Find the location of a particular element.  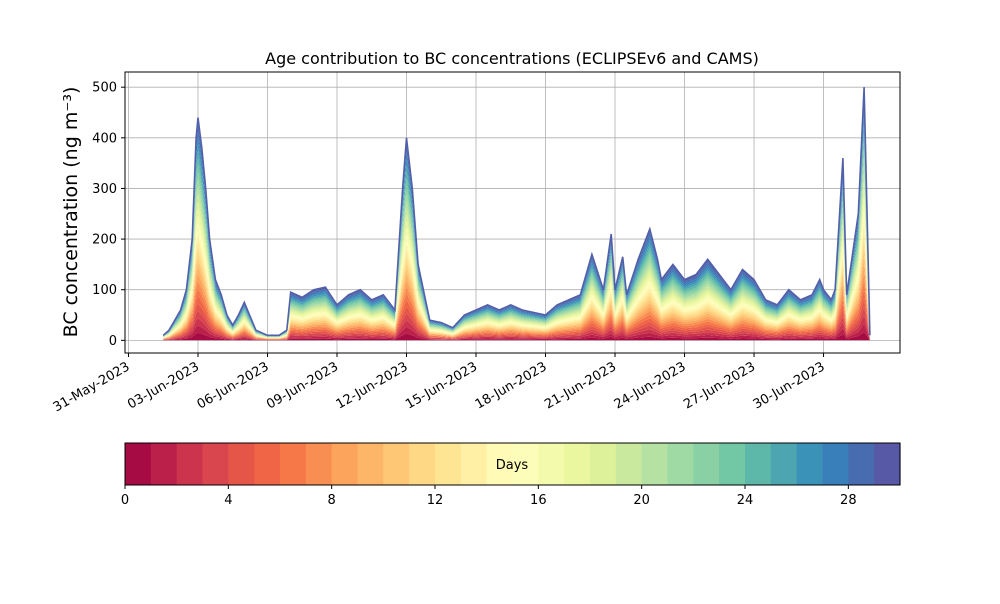

colorbar-tick-label: 20 is located at coordinates (641, 500).